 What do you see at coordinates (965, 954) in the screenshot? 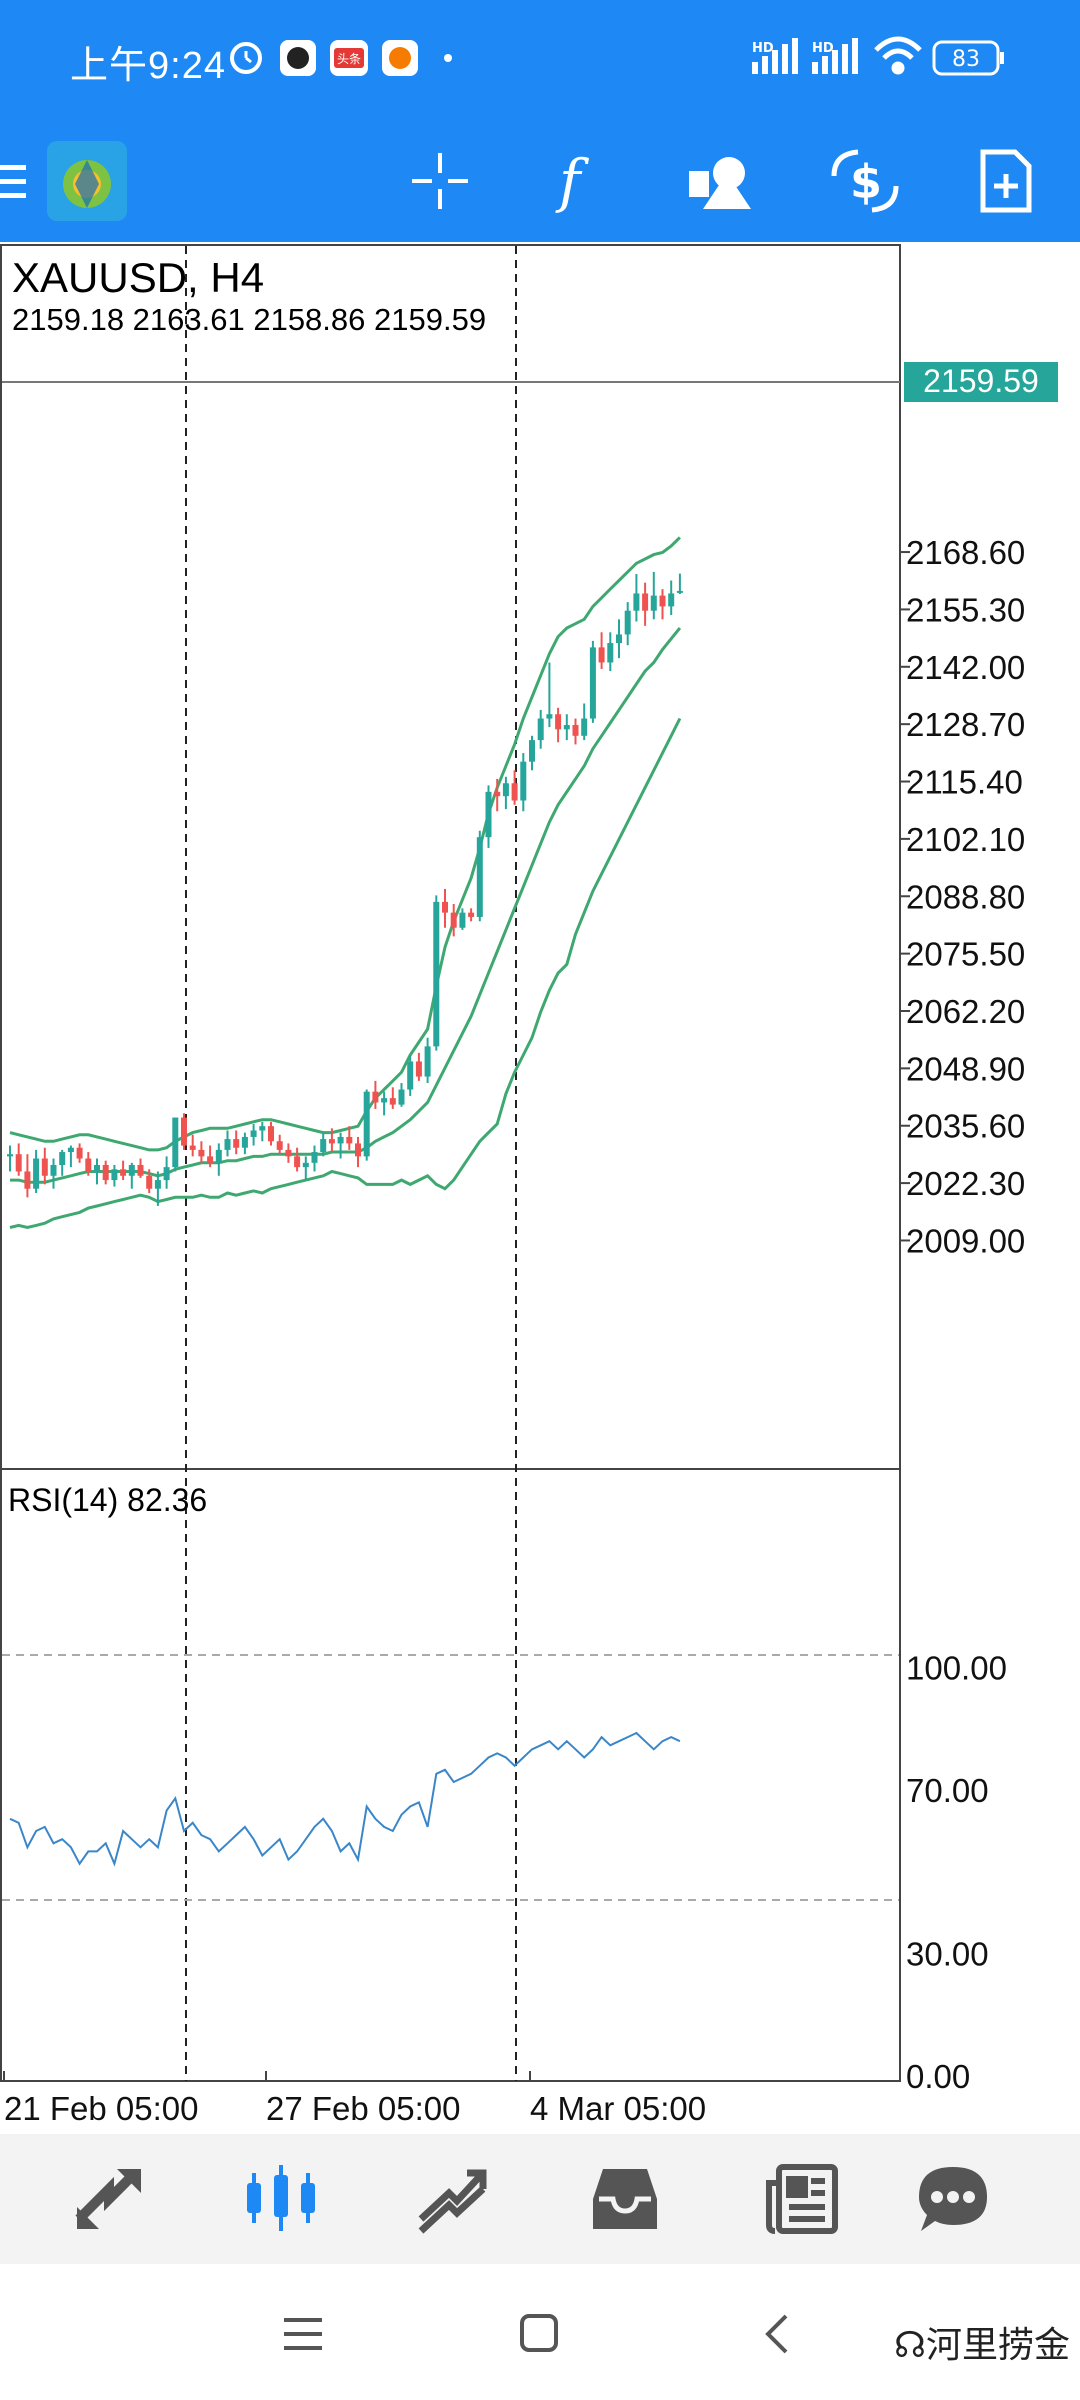
I see `price-tick-label: 2075.50` at bounding box center [965, 954].